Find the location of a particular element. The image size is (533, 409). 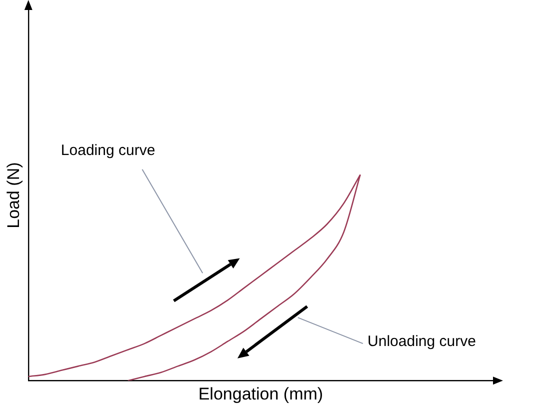

y-axis-title: Load (N) is located at coordinates (13, 195).